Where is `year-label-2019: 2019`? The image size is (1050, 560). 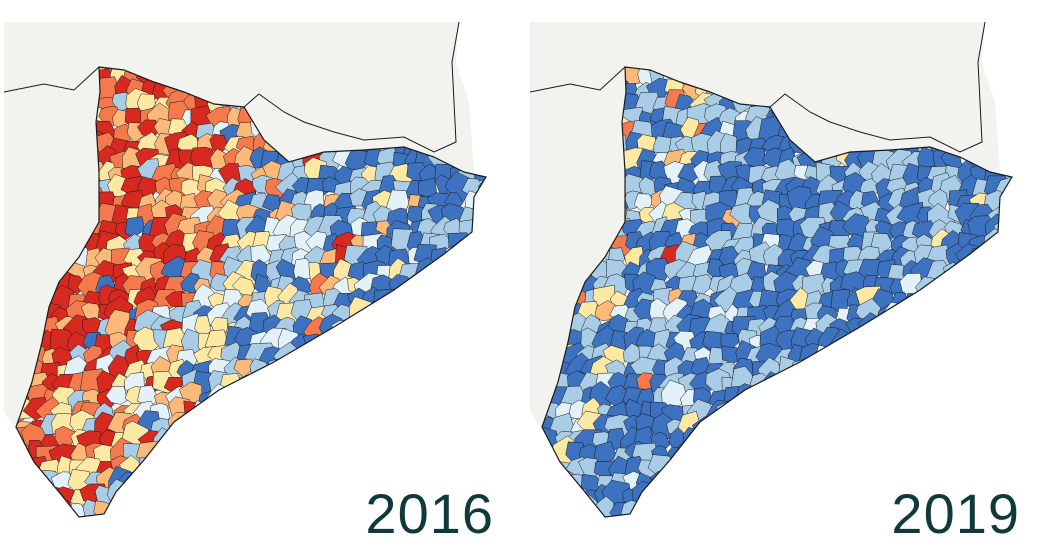
year-label-2019: 2019 is located at coordinates (955, 513).